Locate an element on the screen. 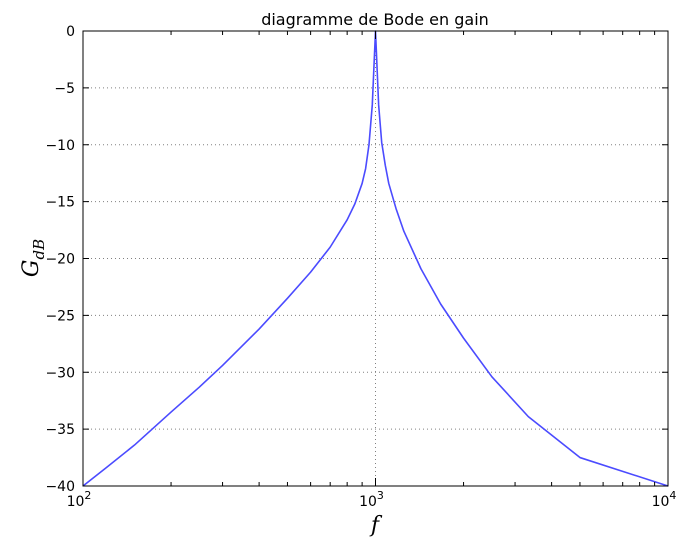  y-tick-label: −10 is located at coordinates (60, 146).